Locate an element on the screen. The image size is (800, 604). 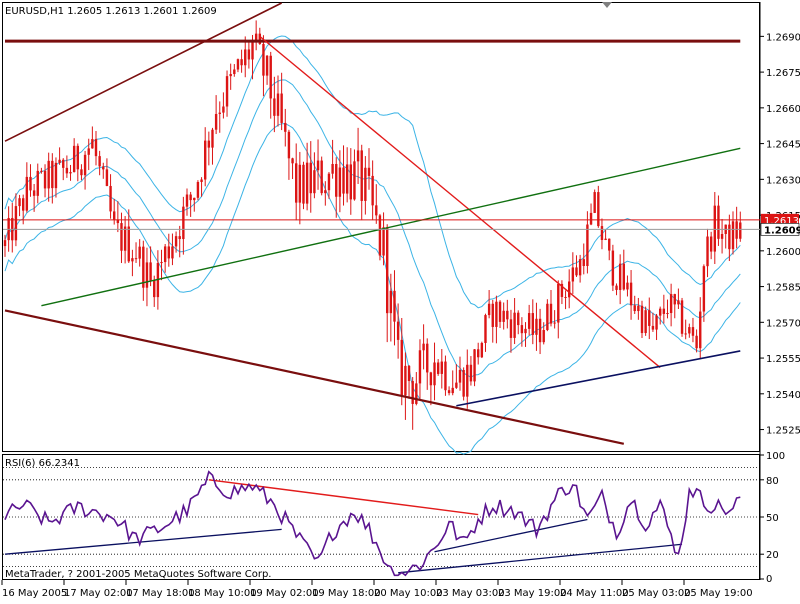
price-tick-label: 1.2660 is located at coordinates (783, 109).